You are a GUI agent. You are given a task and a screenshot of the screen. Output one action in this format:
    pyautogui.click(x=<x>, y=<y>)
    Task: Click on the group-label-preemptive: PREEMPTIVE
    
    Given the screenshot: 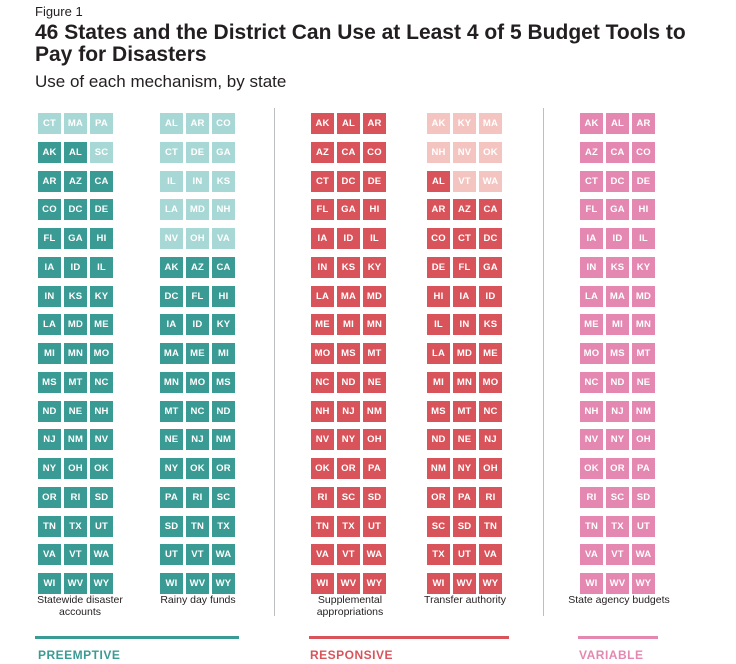 What is the action you would take?
    pyautogui.click(x=79, y=655)
    